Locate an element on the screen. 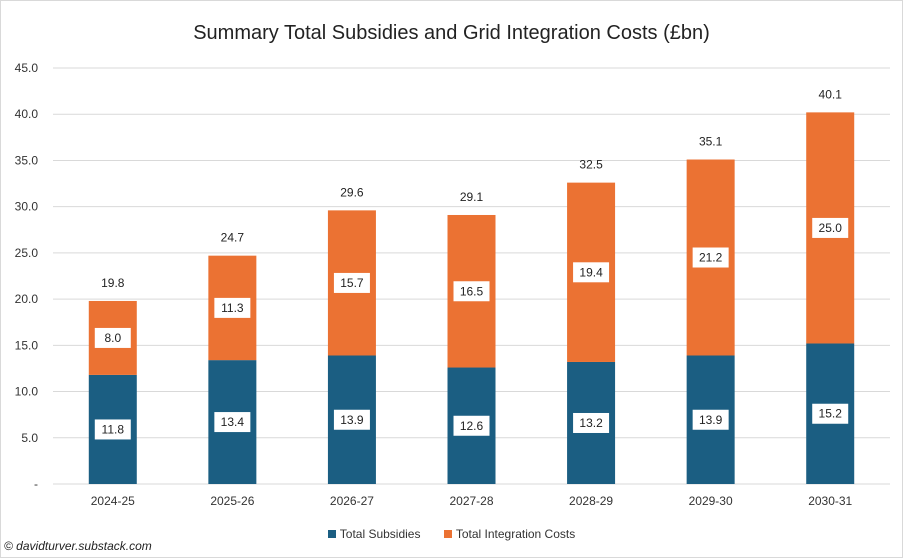 The height and width of the screenshot is (558, 903). chart-legend: Total Subsidies Total Integration Costs is located at coordinates (451, 534).